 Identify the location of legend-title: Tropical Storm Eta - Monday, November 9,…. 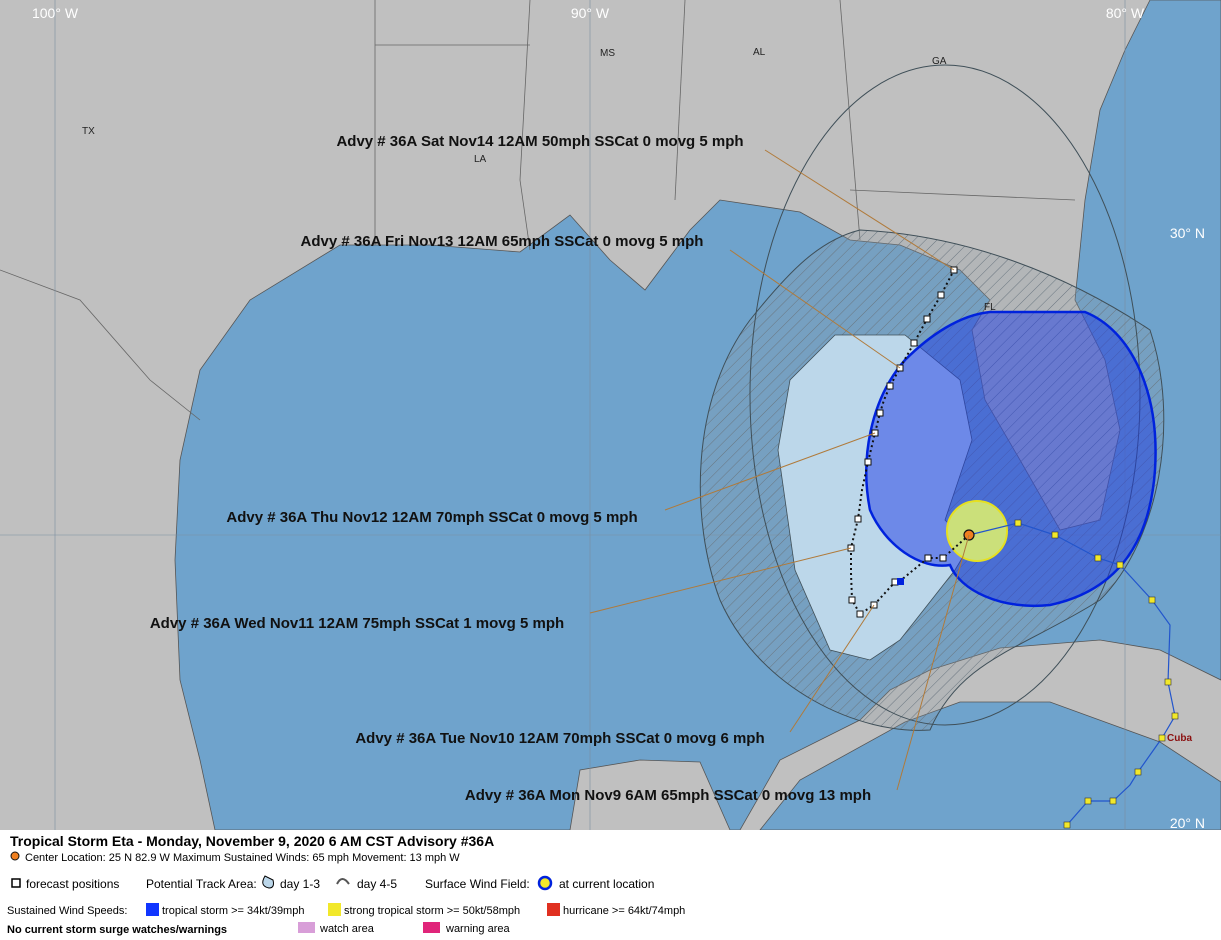
(252, 841).